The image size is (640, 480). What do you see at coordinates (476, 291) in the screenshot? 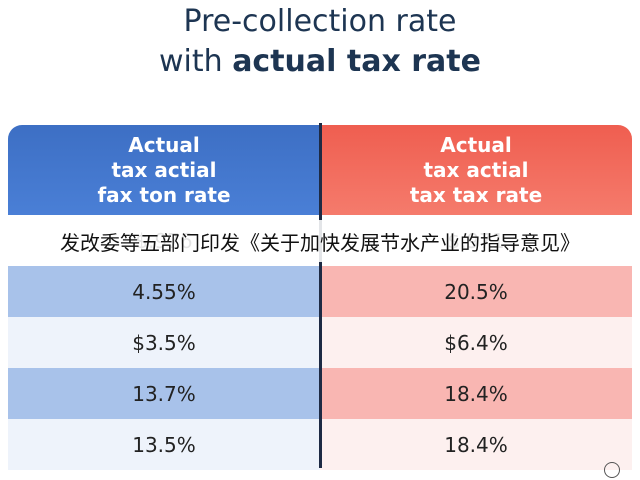
I see `table-cell: 20.5%` at bounding box center [476, 291].